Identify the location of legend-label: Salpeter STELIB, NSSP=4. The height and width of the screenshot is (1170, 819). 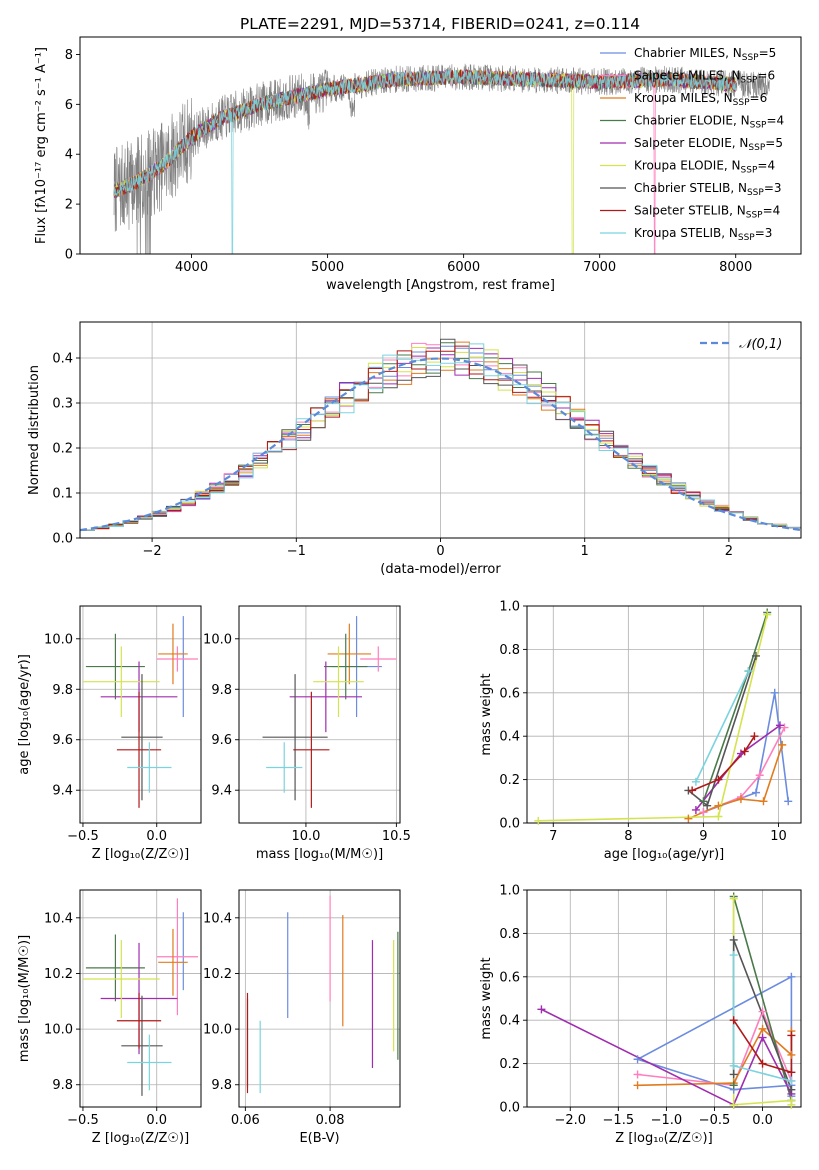
(707, 212).